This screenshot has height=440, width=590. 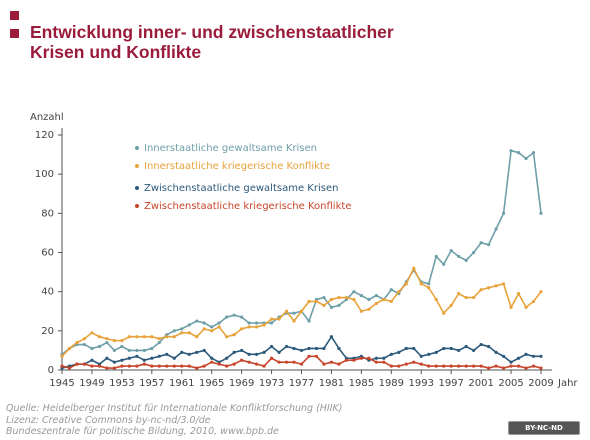 What do you see at coordinates (47, 213) in the screenshot?
I see `y-tick-label: 80` at bounding box center [47, 213].